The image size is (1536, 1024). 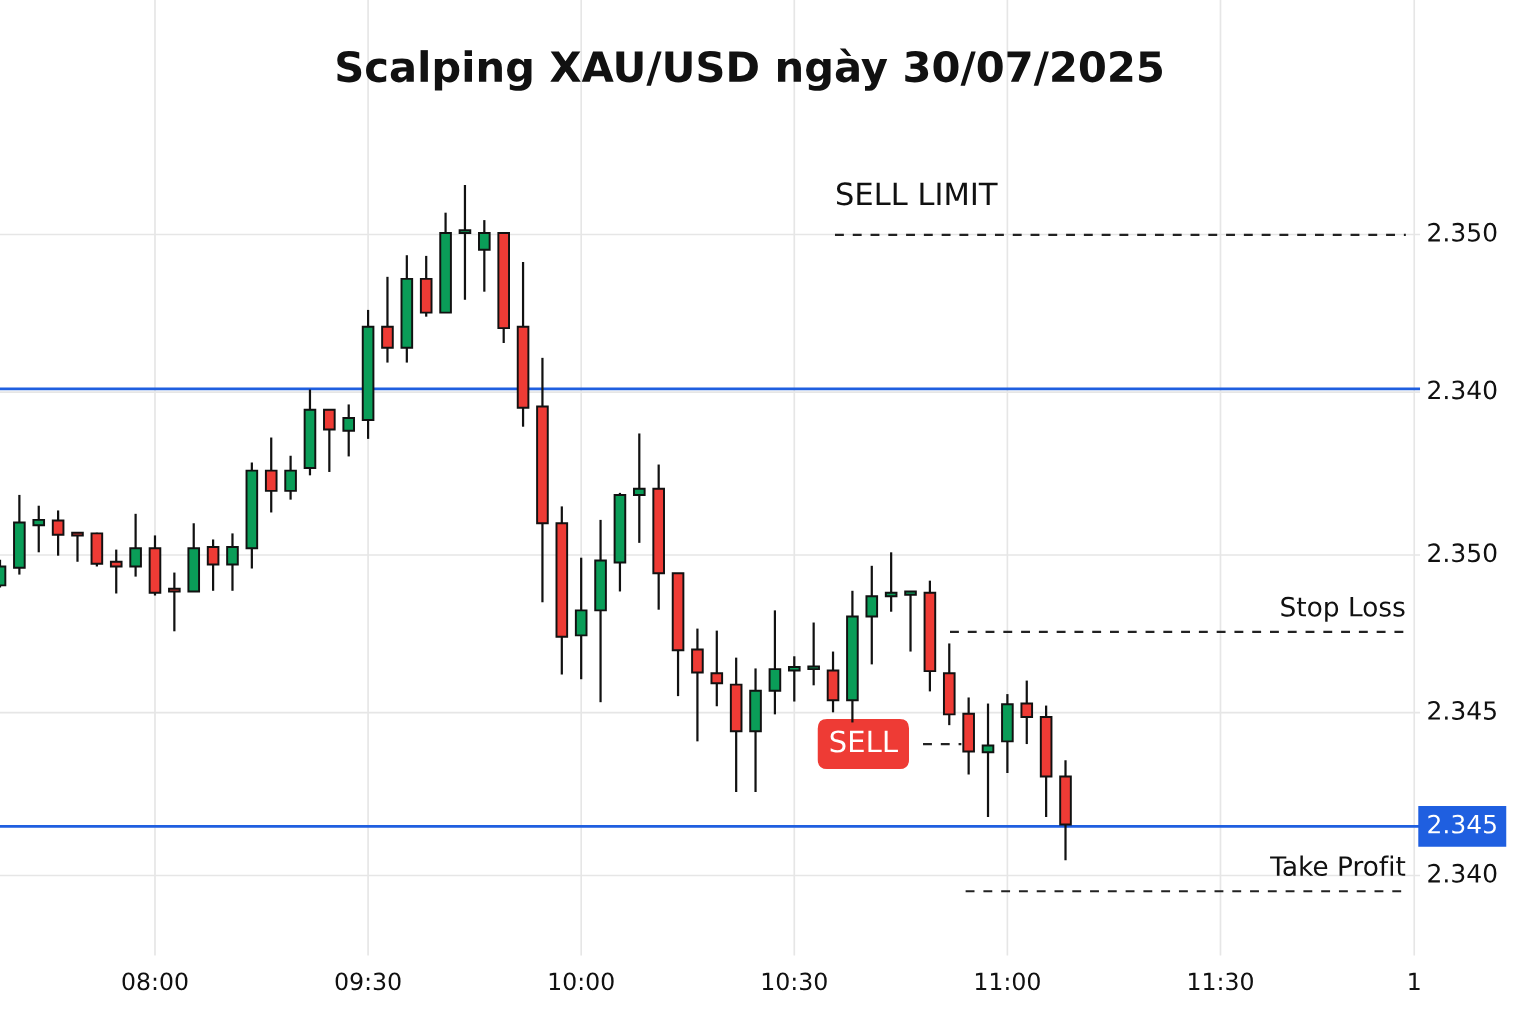 What do you see at coordinates (368, 981) in the screenshot?
I see `x-tick-label: 09:30` at bounding box center [368, 981].